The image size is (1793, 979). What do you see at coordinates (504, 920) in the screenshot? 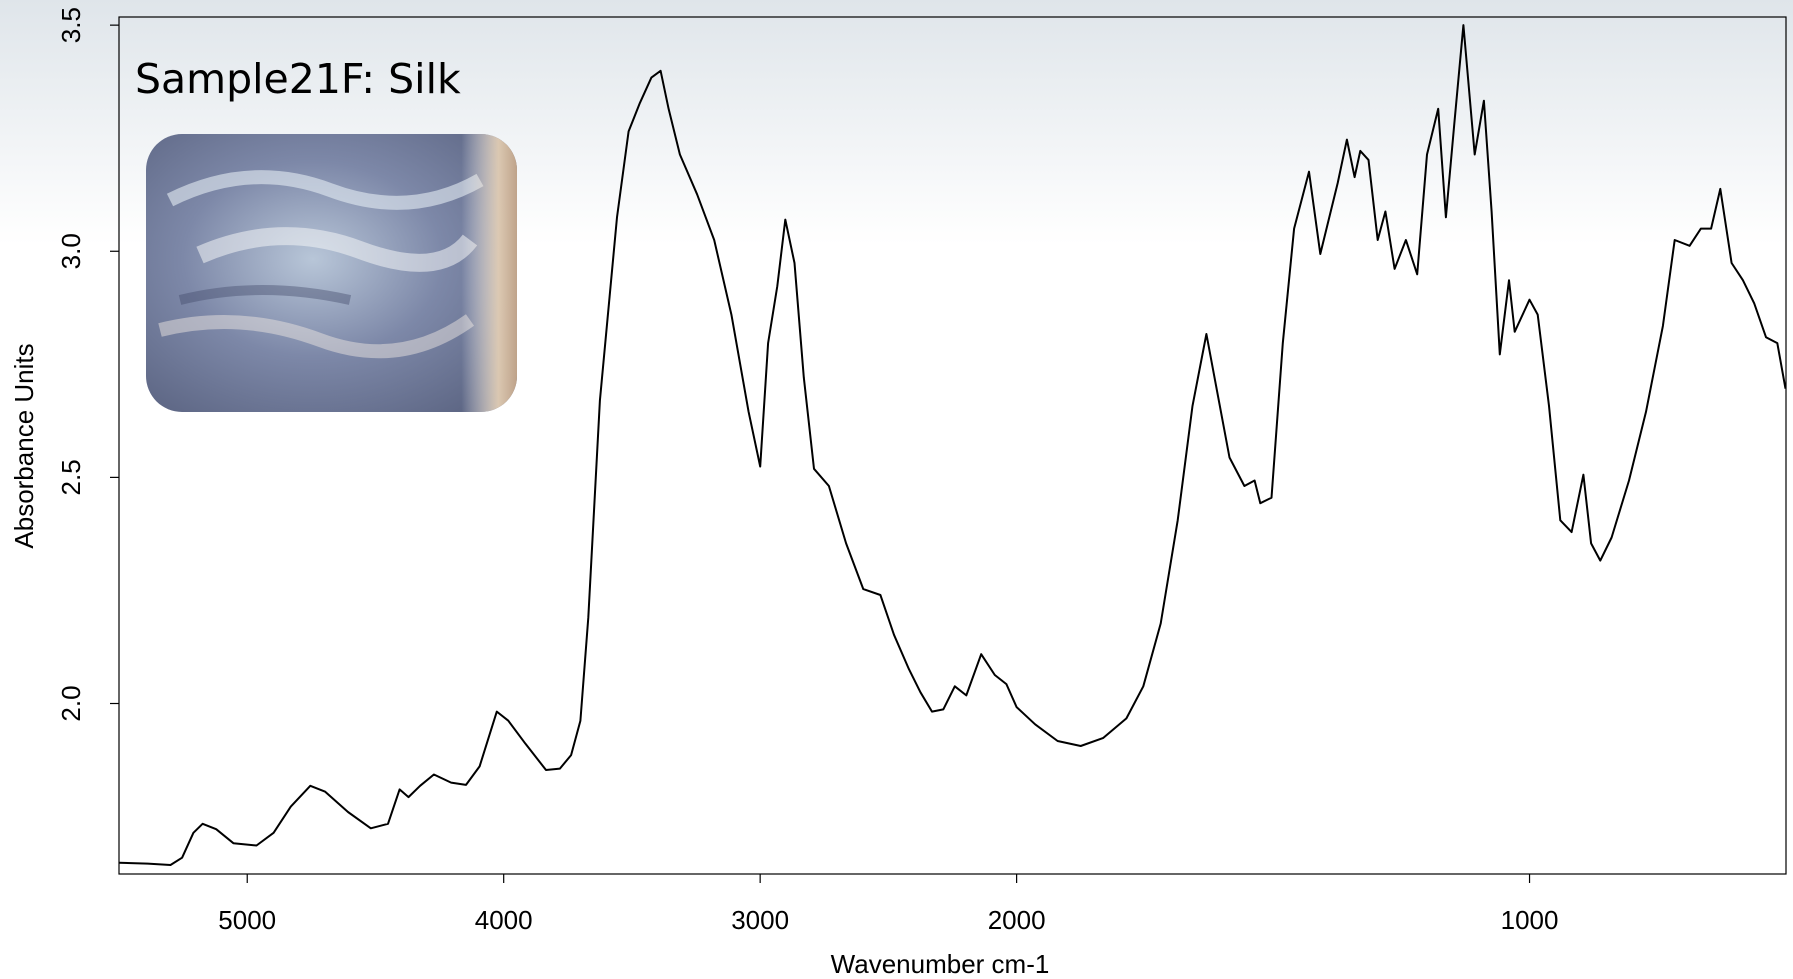
I see `x-tick-label: 4000` at bounding box center [504, 920].